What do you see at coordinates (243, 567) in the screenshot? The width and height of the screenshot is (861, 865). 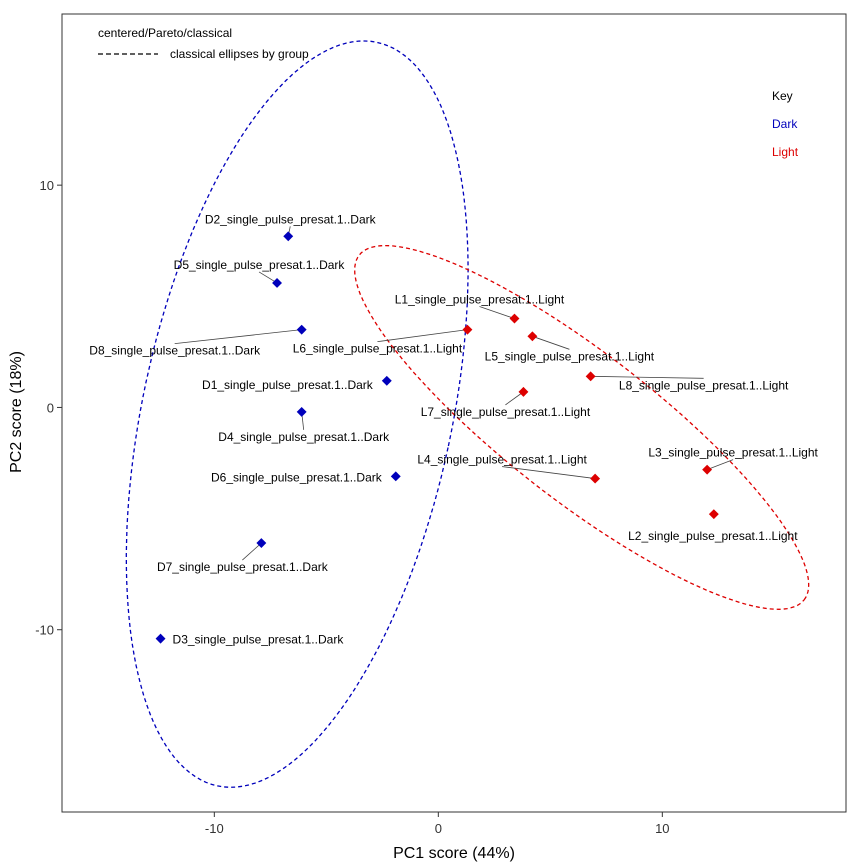 I see `point-label: D7_single_pulse_presat.1..Dark` at bounding box center [243, 567].